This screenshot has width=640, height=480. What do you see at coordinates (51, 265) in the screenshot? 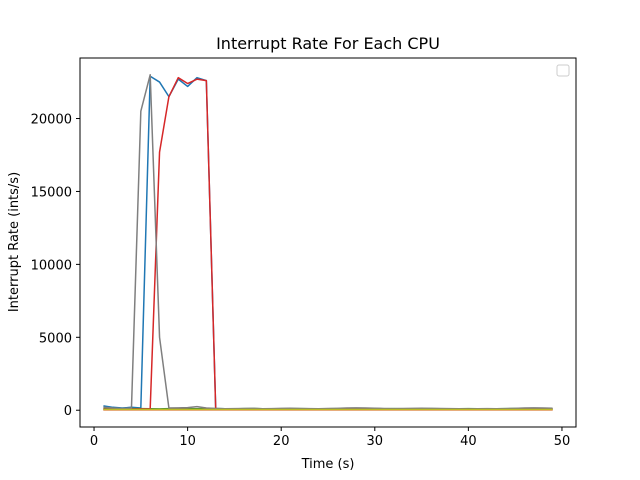
I see `y-tick-label: 10000` at bounding box center [51, 265].